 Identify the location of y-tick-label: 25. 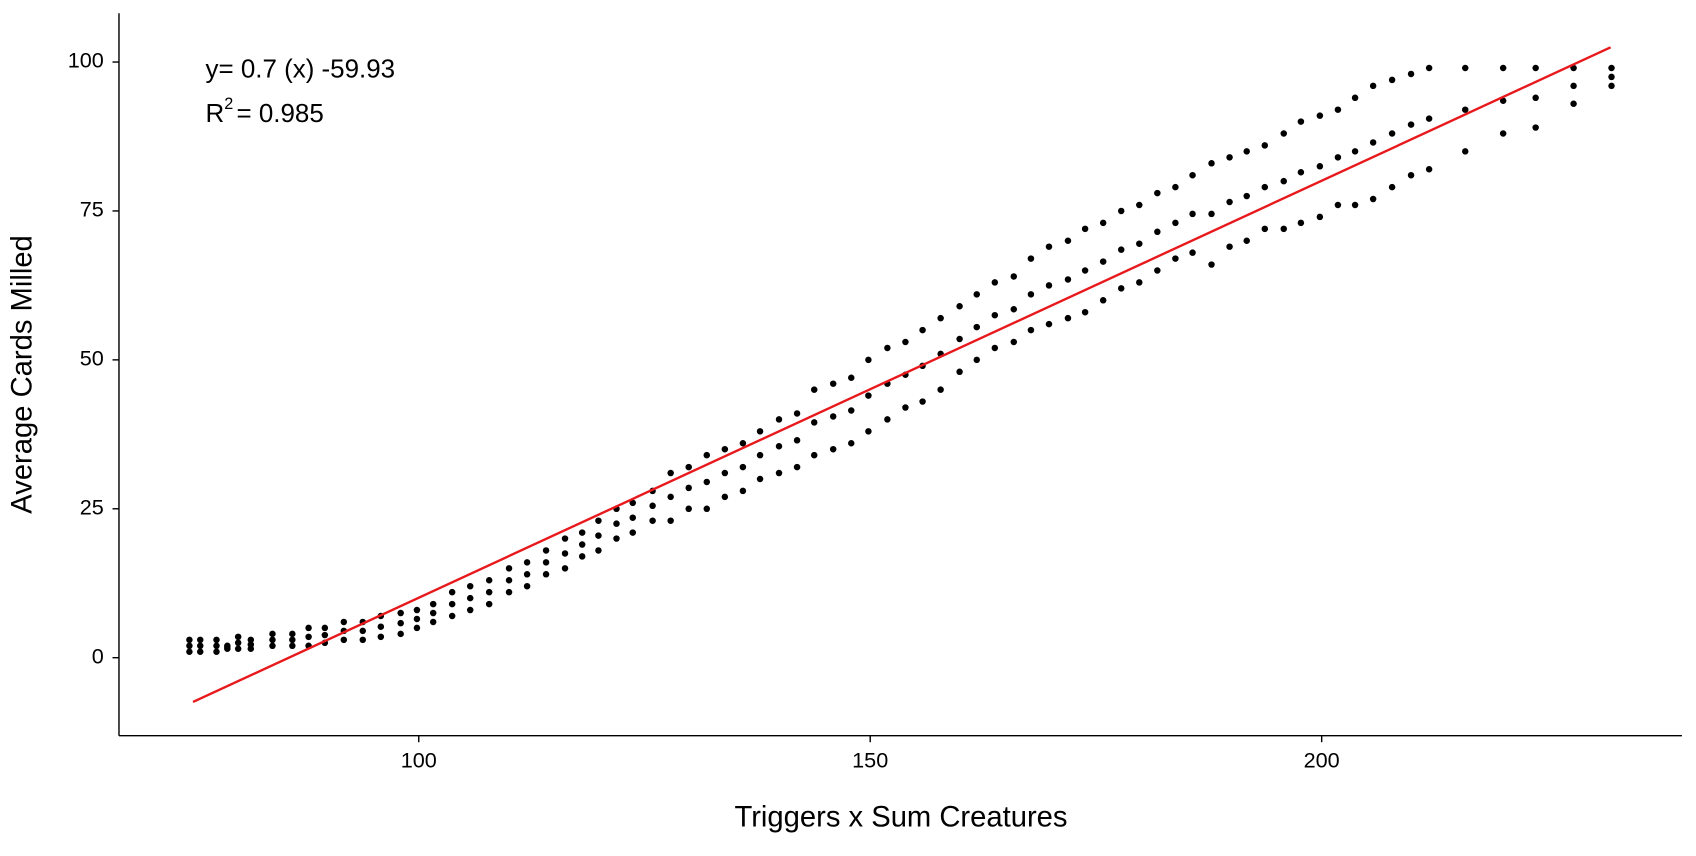
(92, 506).